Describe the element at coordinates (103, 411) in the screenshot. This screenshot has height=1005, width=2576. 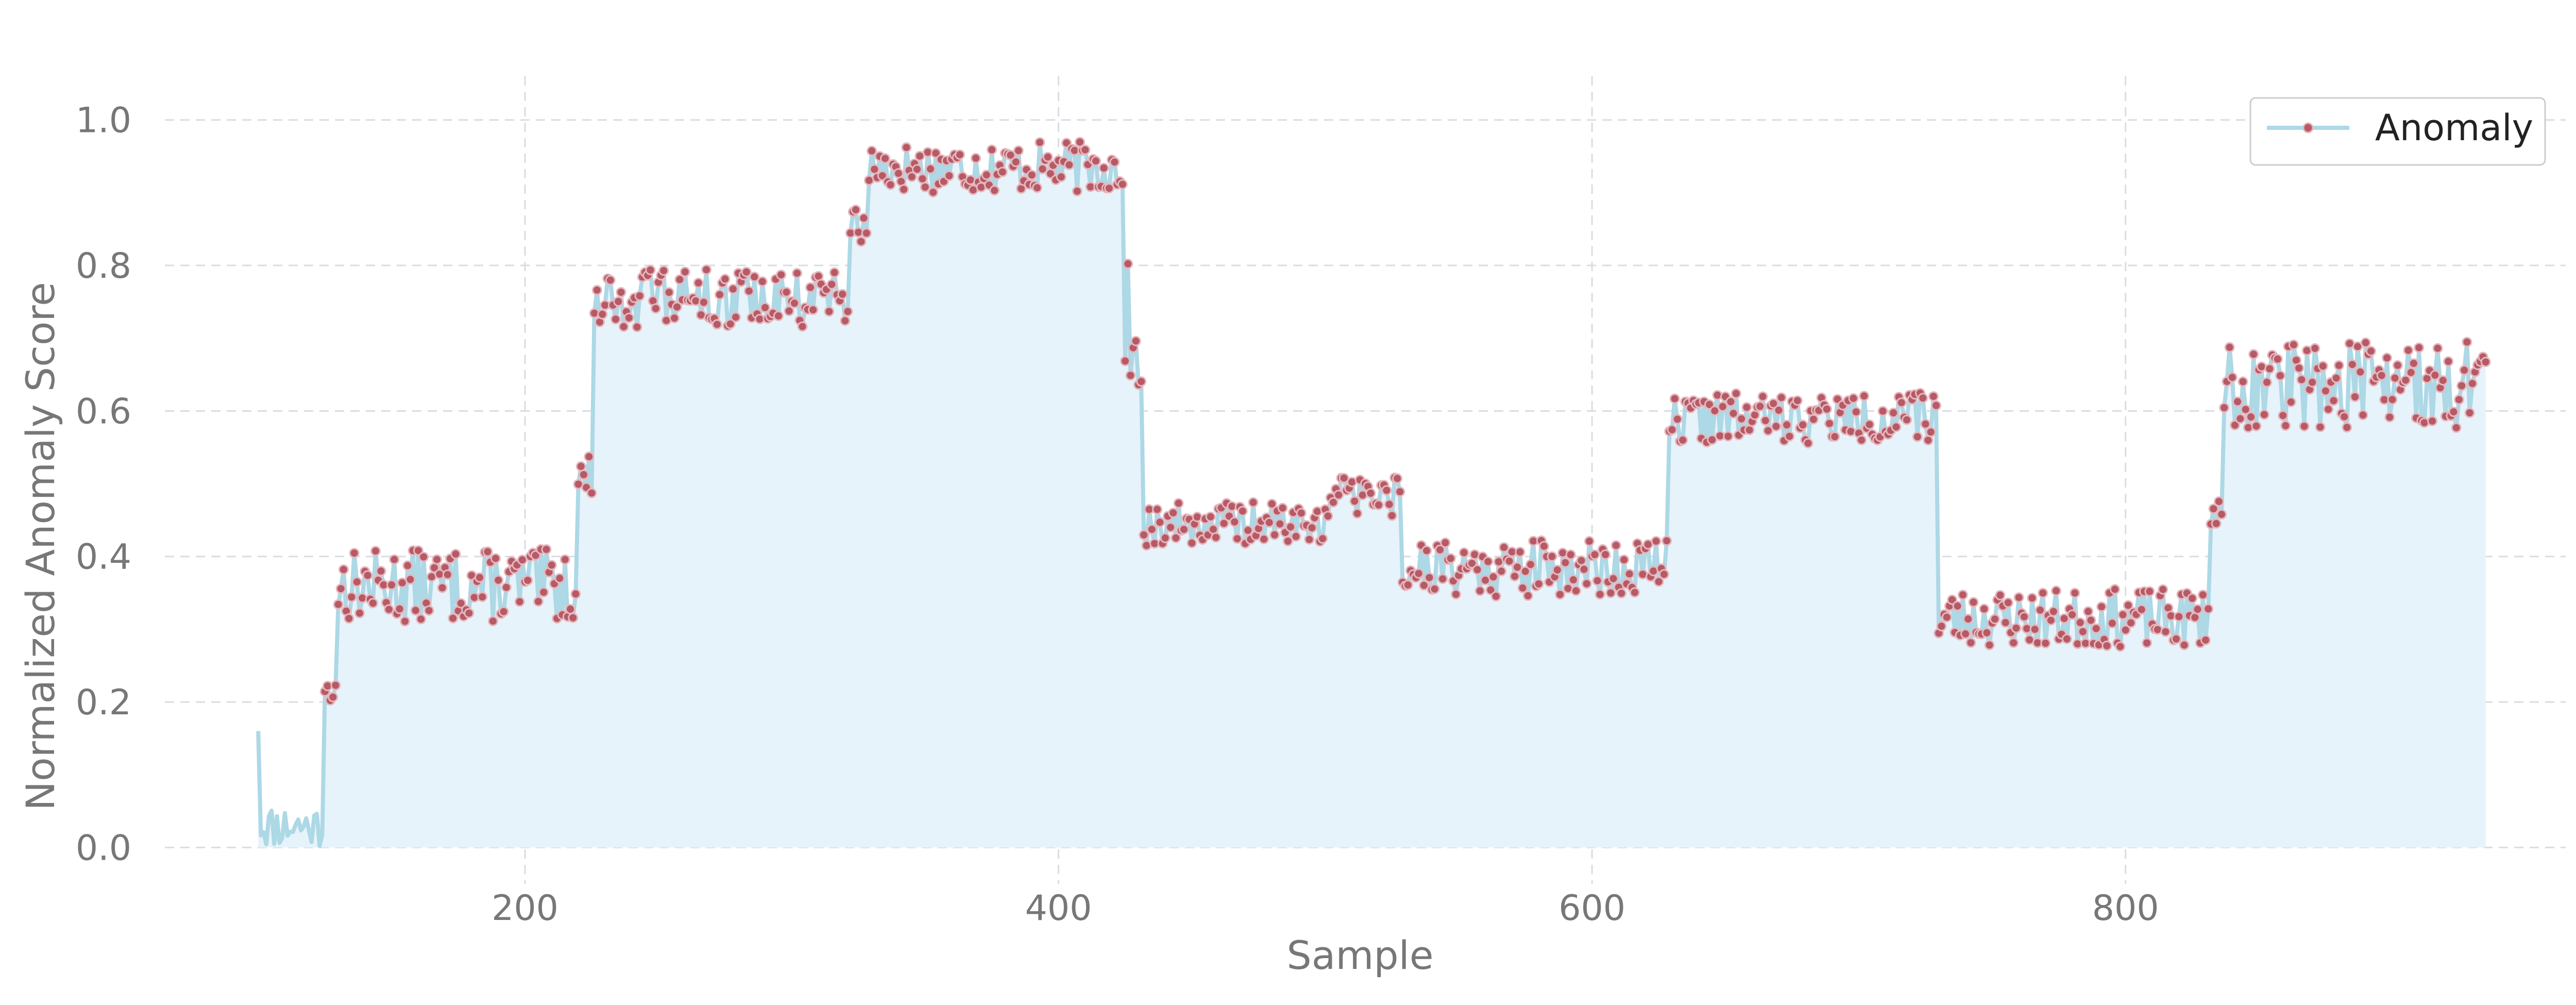
I see `y-tick-label: 0.6` at that location.